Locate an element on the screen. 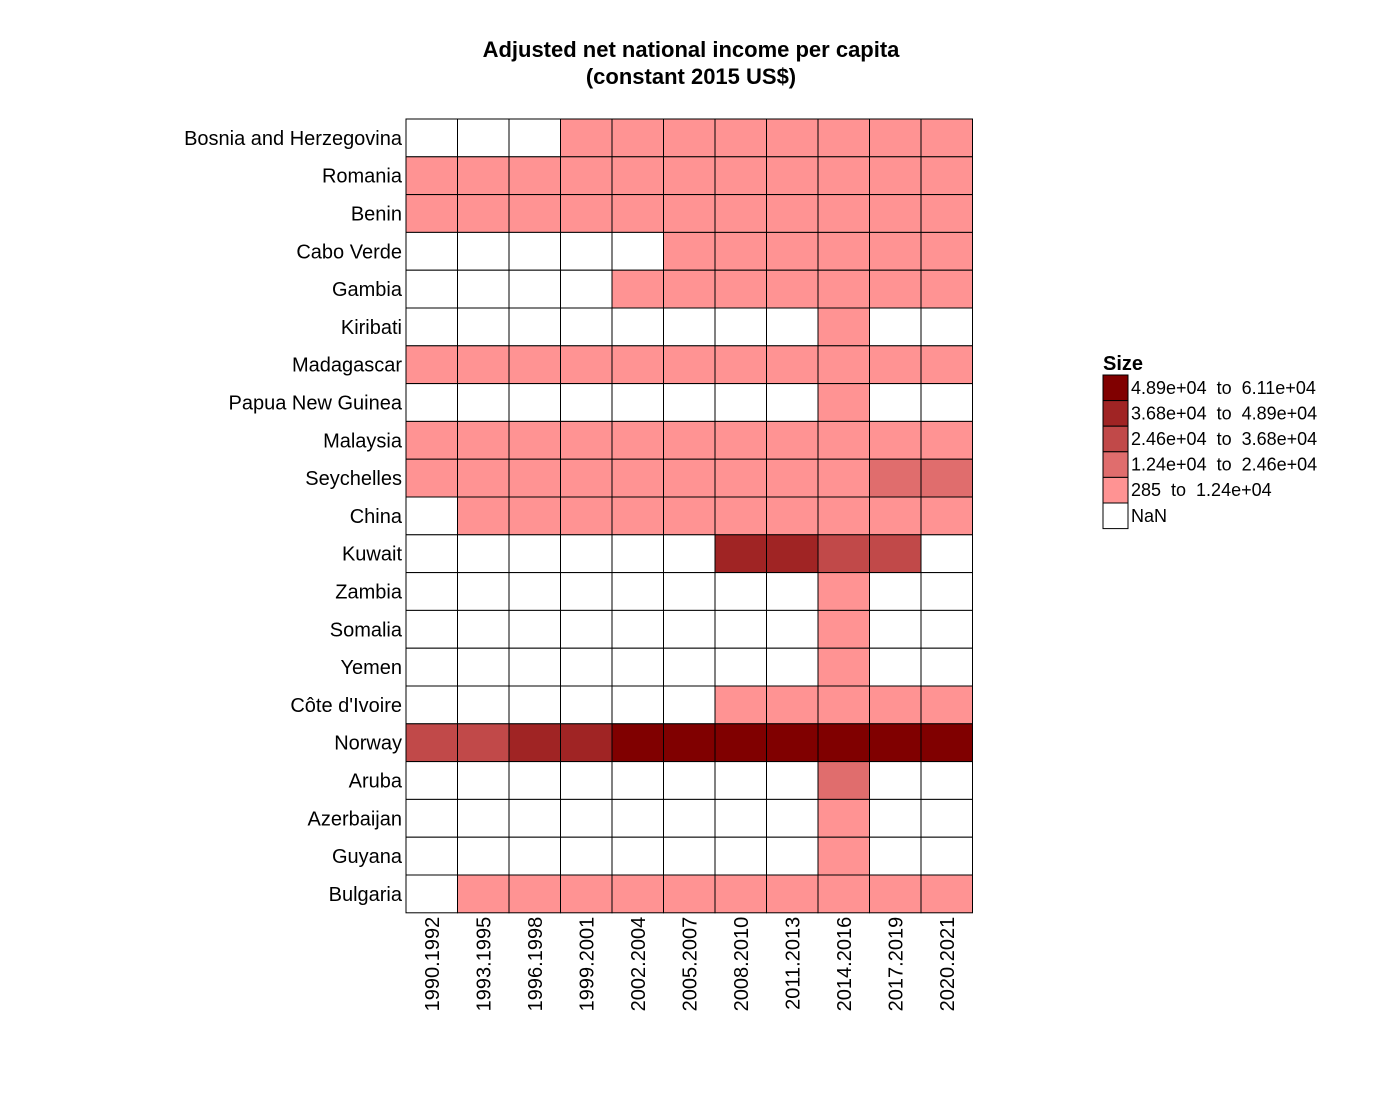 Image resolution: width=1400 pixels, height=1100 pixels. column-label: 2011.2013 is located at coordinates (793, 963).